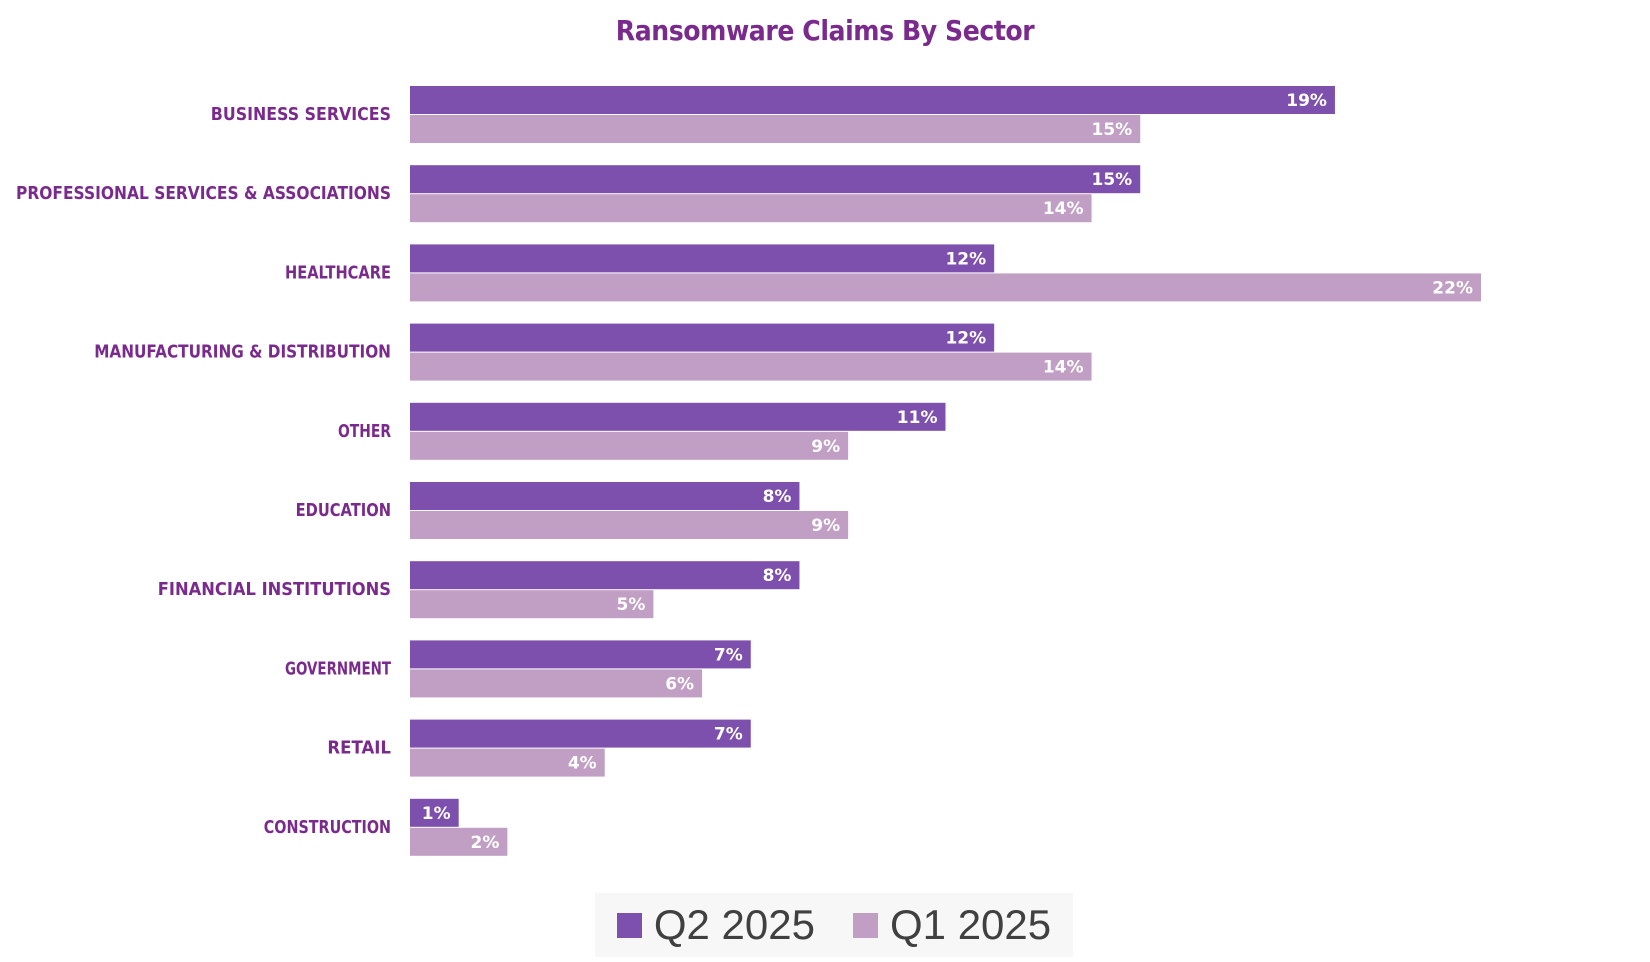 The width and height of the screenshot is (1650, 962). Describe the element at coordinates (629, 925) in the screenshot. I see `legend-swatch-q2` at that location.